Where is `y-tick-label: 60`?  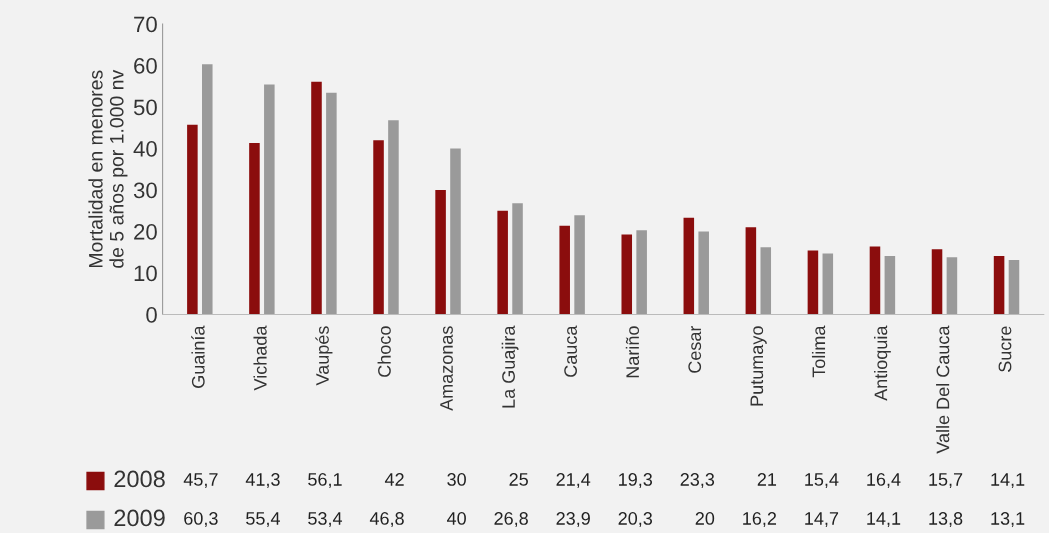
y-tick-label: 60 is located at coordinates (145, 66).